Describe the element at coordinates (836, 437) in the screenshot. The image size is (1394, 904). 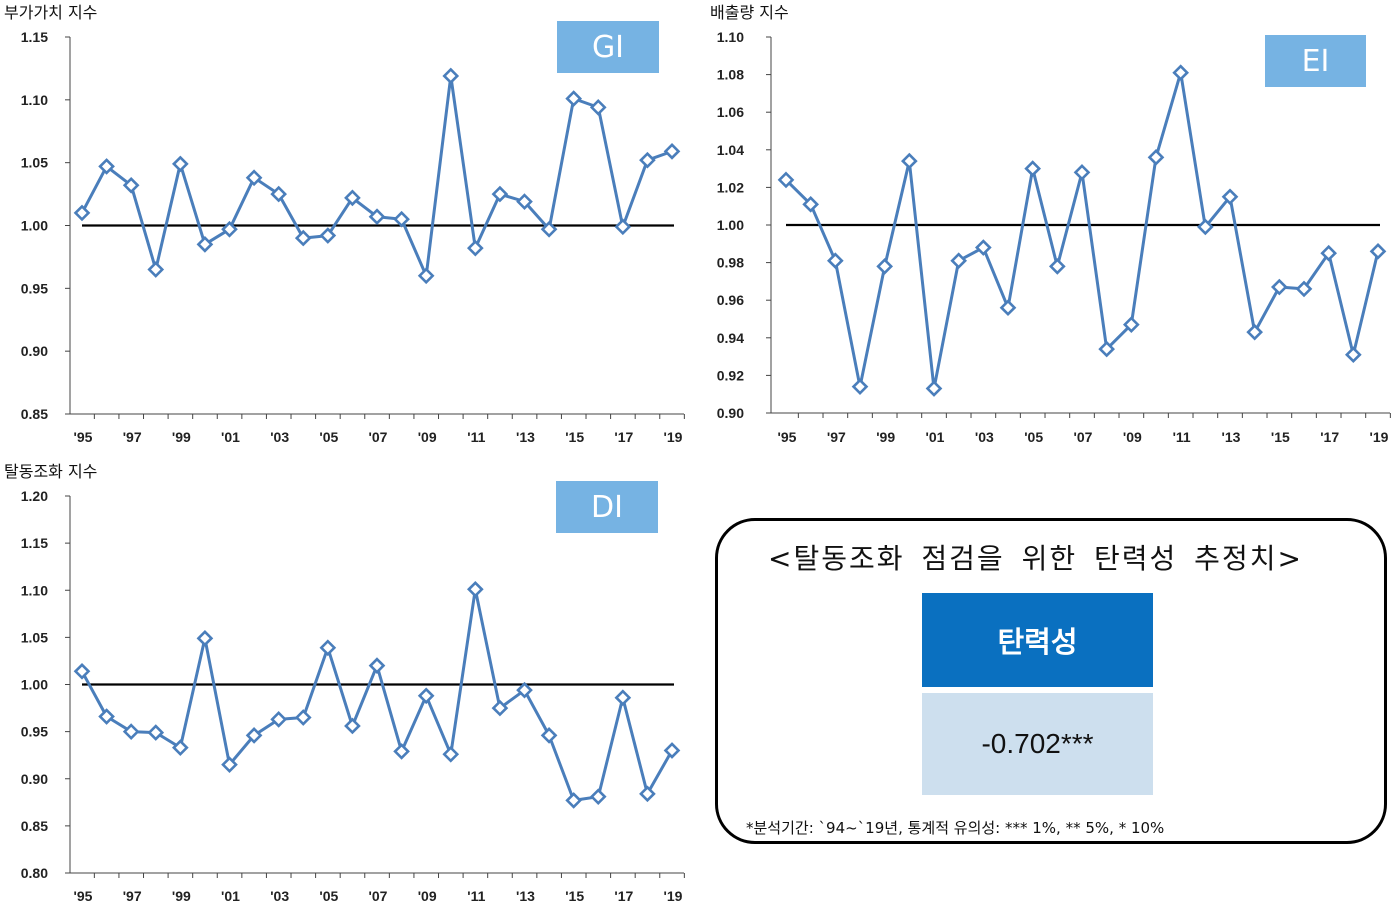
I see `ei-x-tick-label: '97` at that location.